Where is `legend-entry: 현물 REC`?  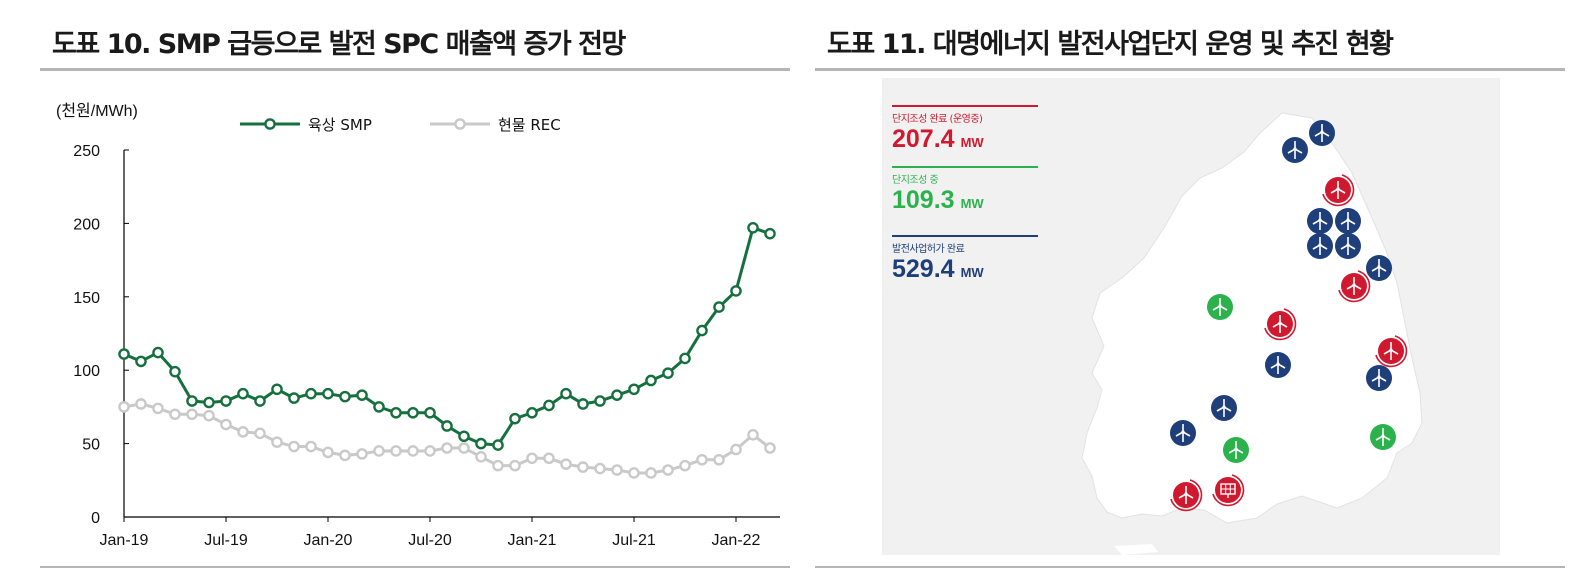 legend-entry: 현물 REC is located at coordinates (495, 125).